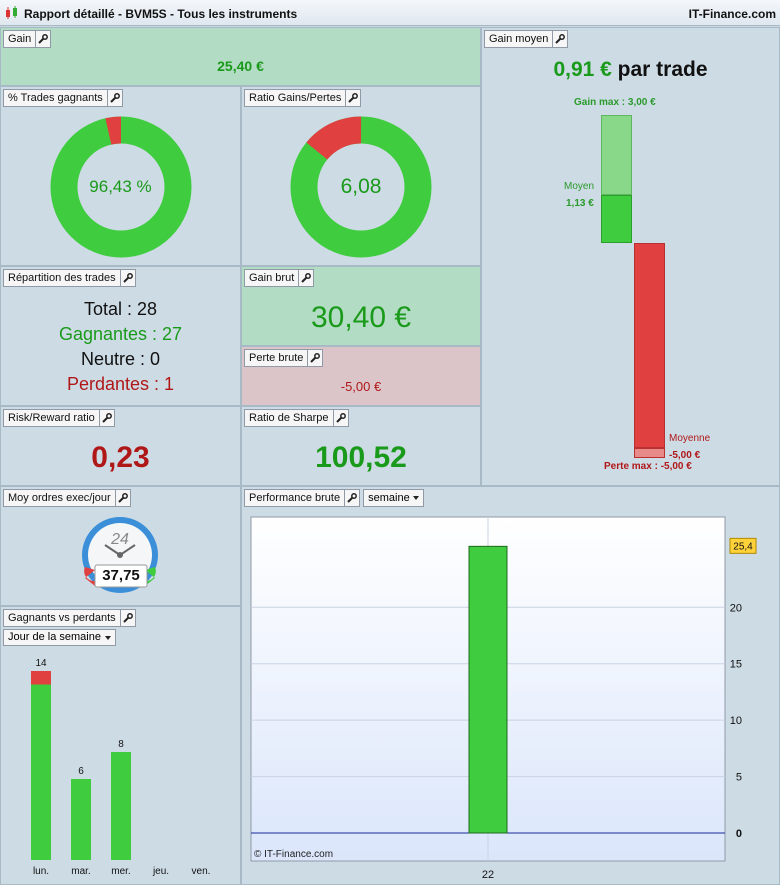 This screenshot has height=885, width=780. Describe the element at coordinates (160, 871) in the screenshot. I see `day-label: jeu.` at that location.